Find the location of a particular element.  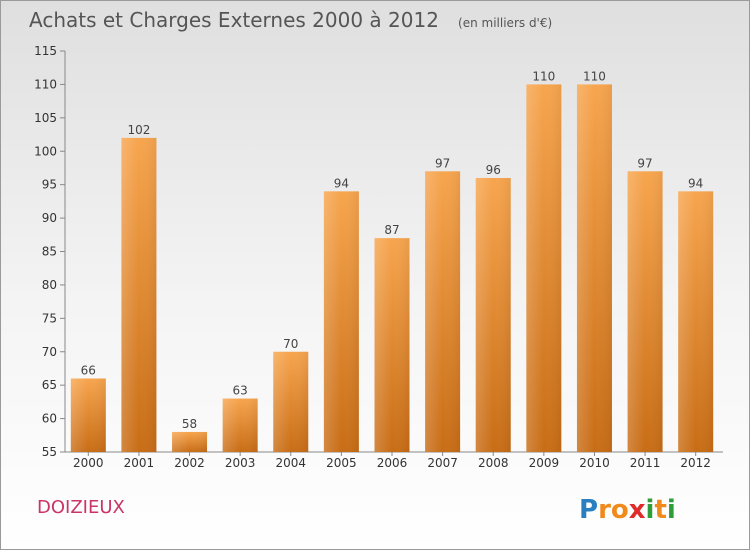

x-tick-label: 2006 is located at coordinates (392, 463).